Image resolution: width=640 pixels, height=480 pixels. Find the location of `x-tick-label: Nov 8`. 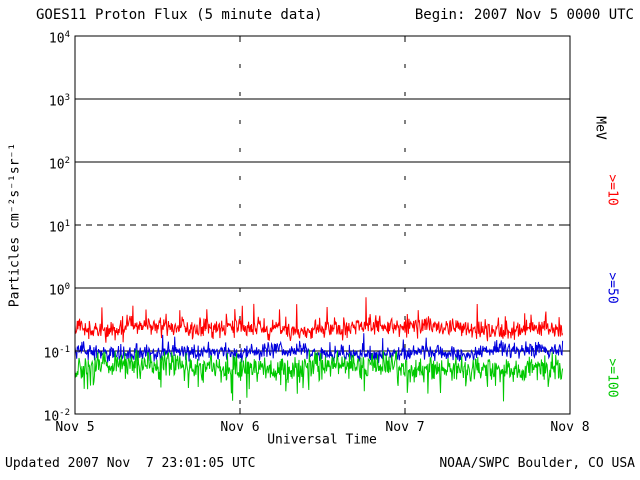

x-tick-label: Nov 8 is located at coordinates (570, 427).